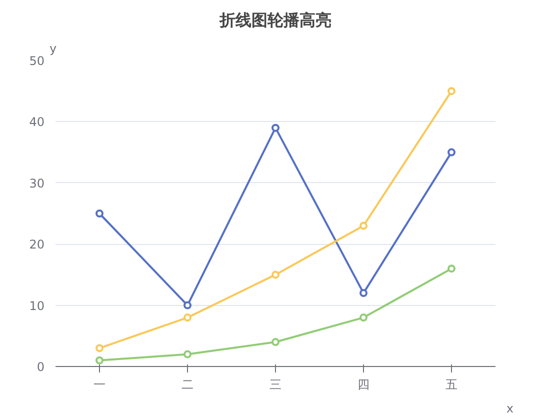  Describe the element at coordinates (37, 305) in the screenshot. I see `y-tick-label: 10` at that location.